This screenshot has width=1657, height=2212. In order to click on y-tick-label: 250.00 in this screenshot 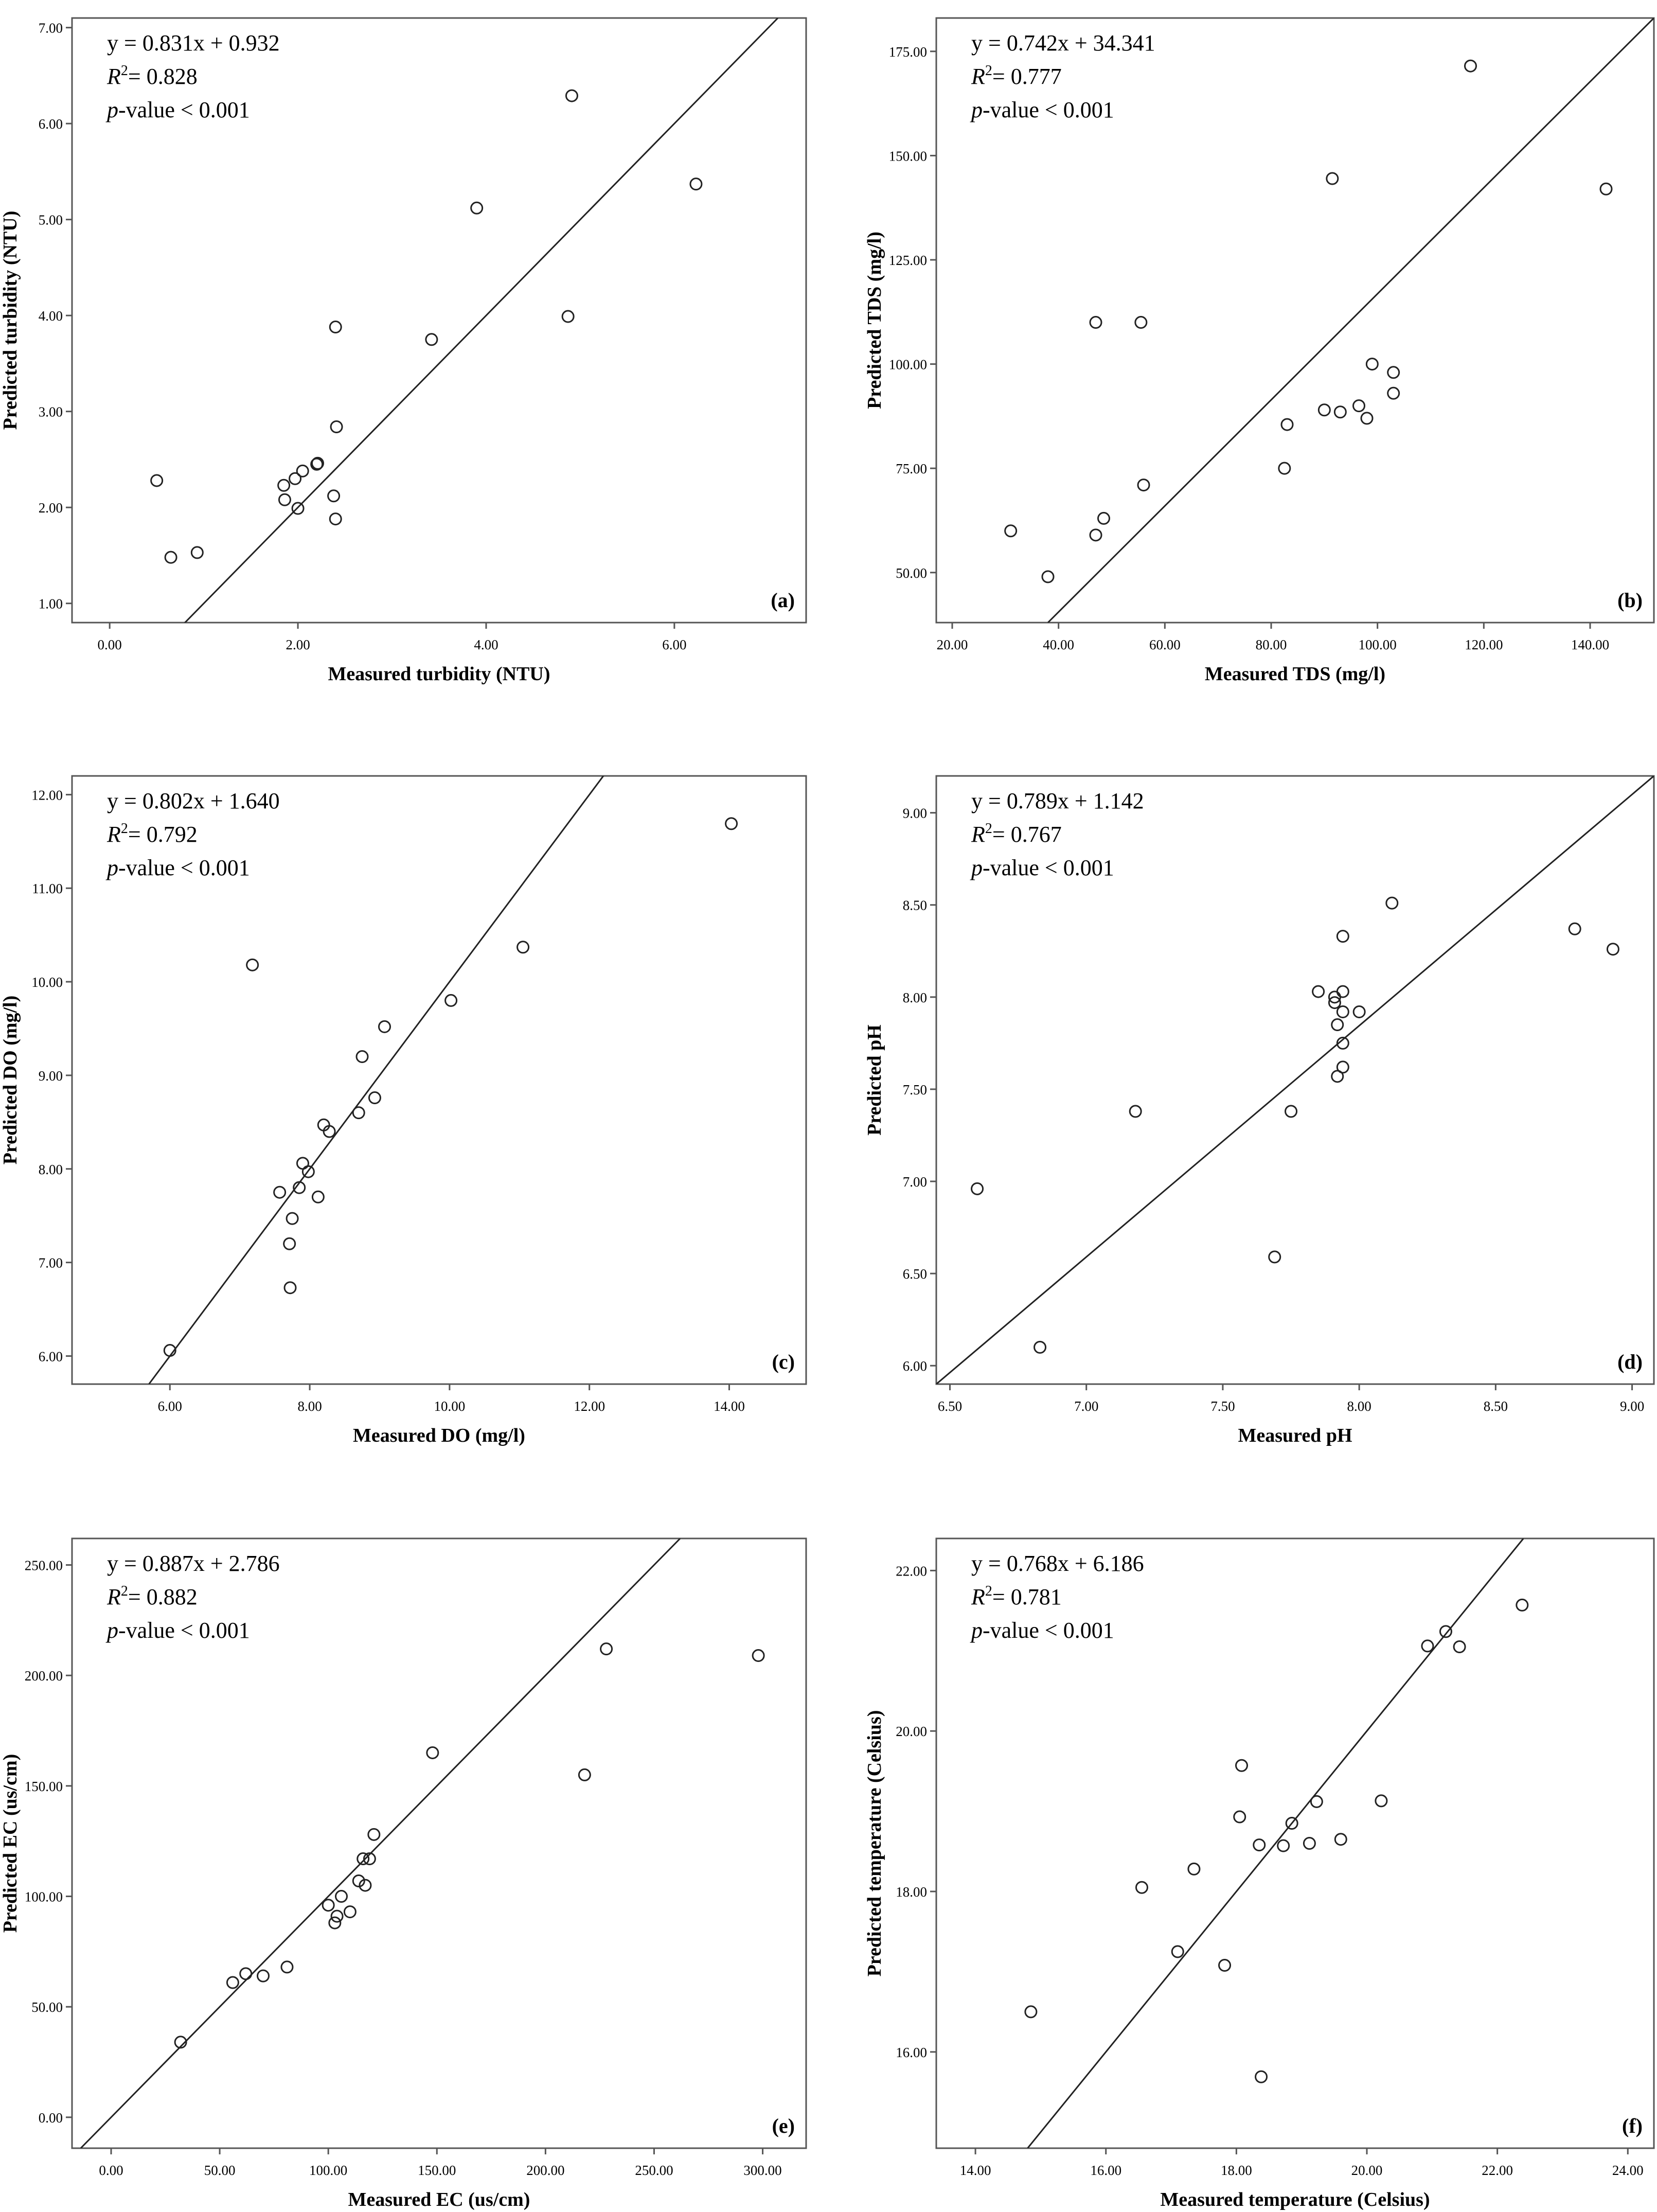, I will do `click(44, 1566)`.